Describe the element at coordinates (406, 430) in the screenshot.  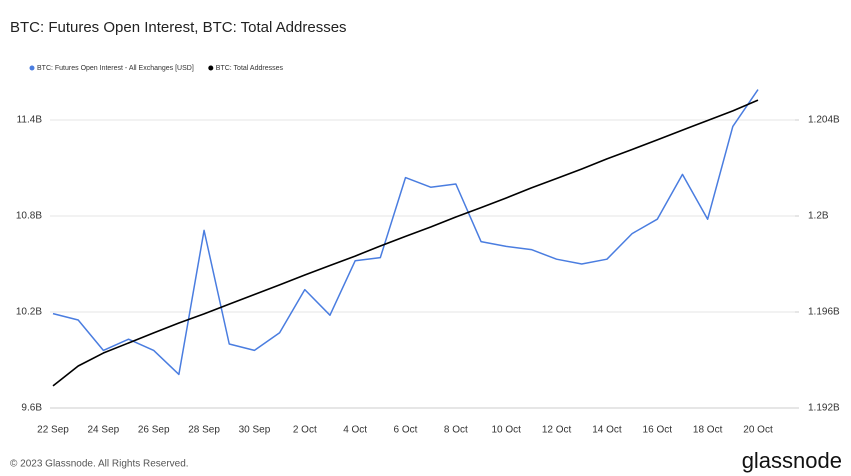
I see `x-tick-label: 6 Oct` at that location.